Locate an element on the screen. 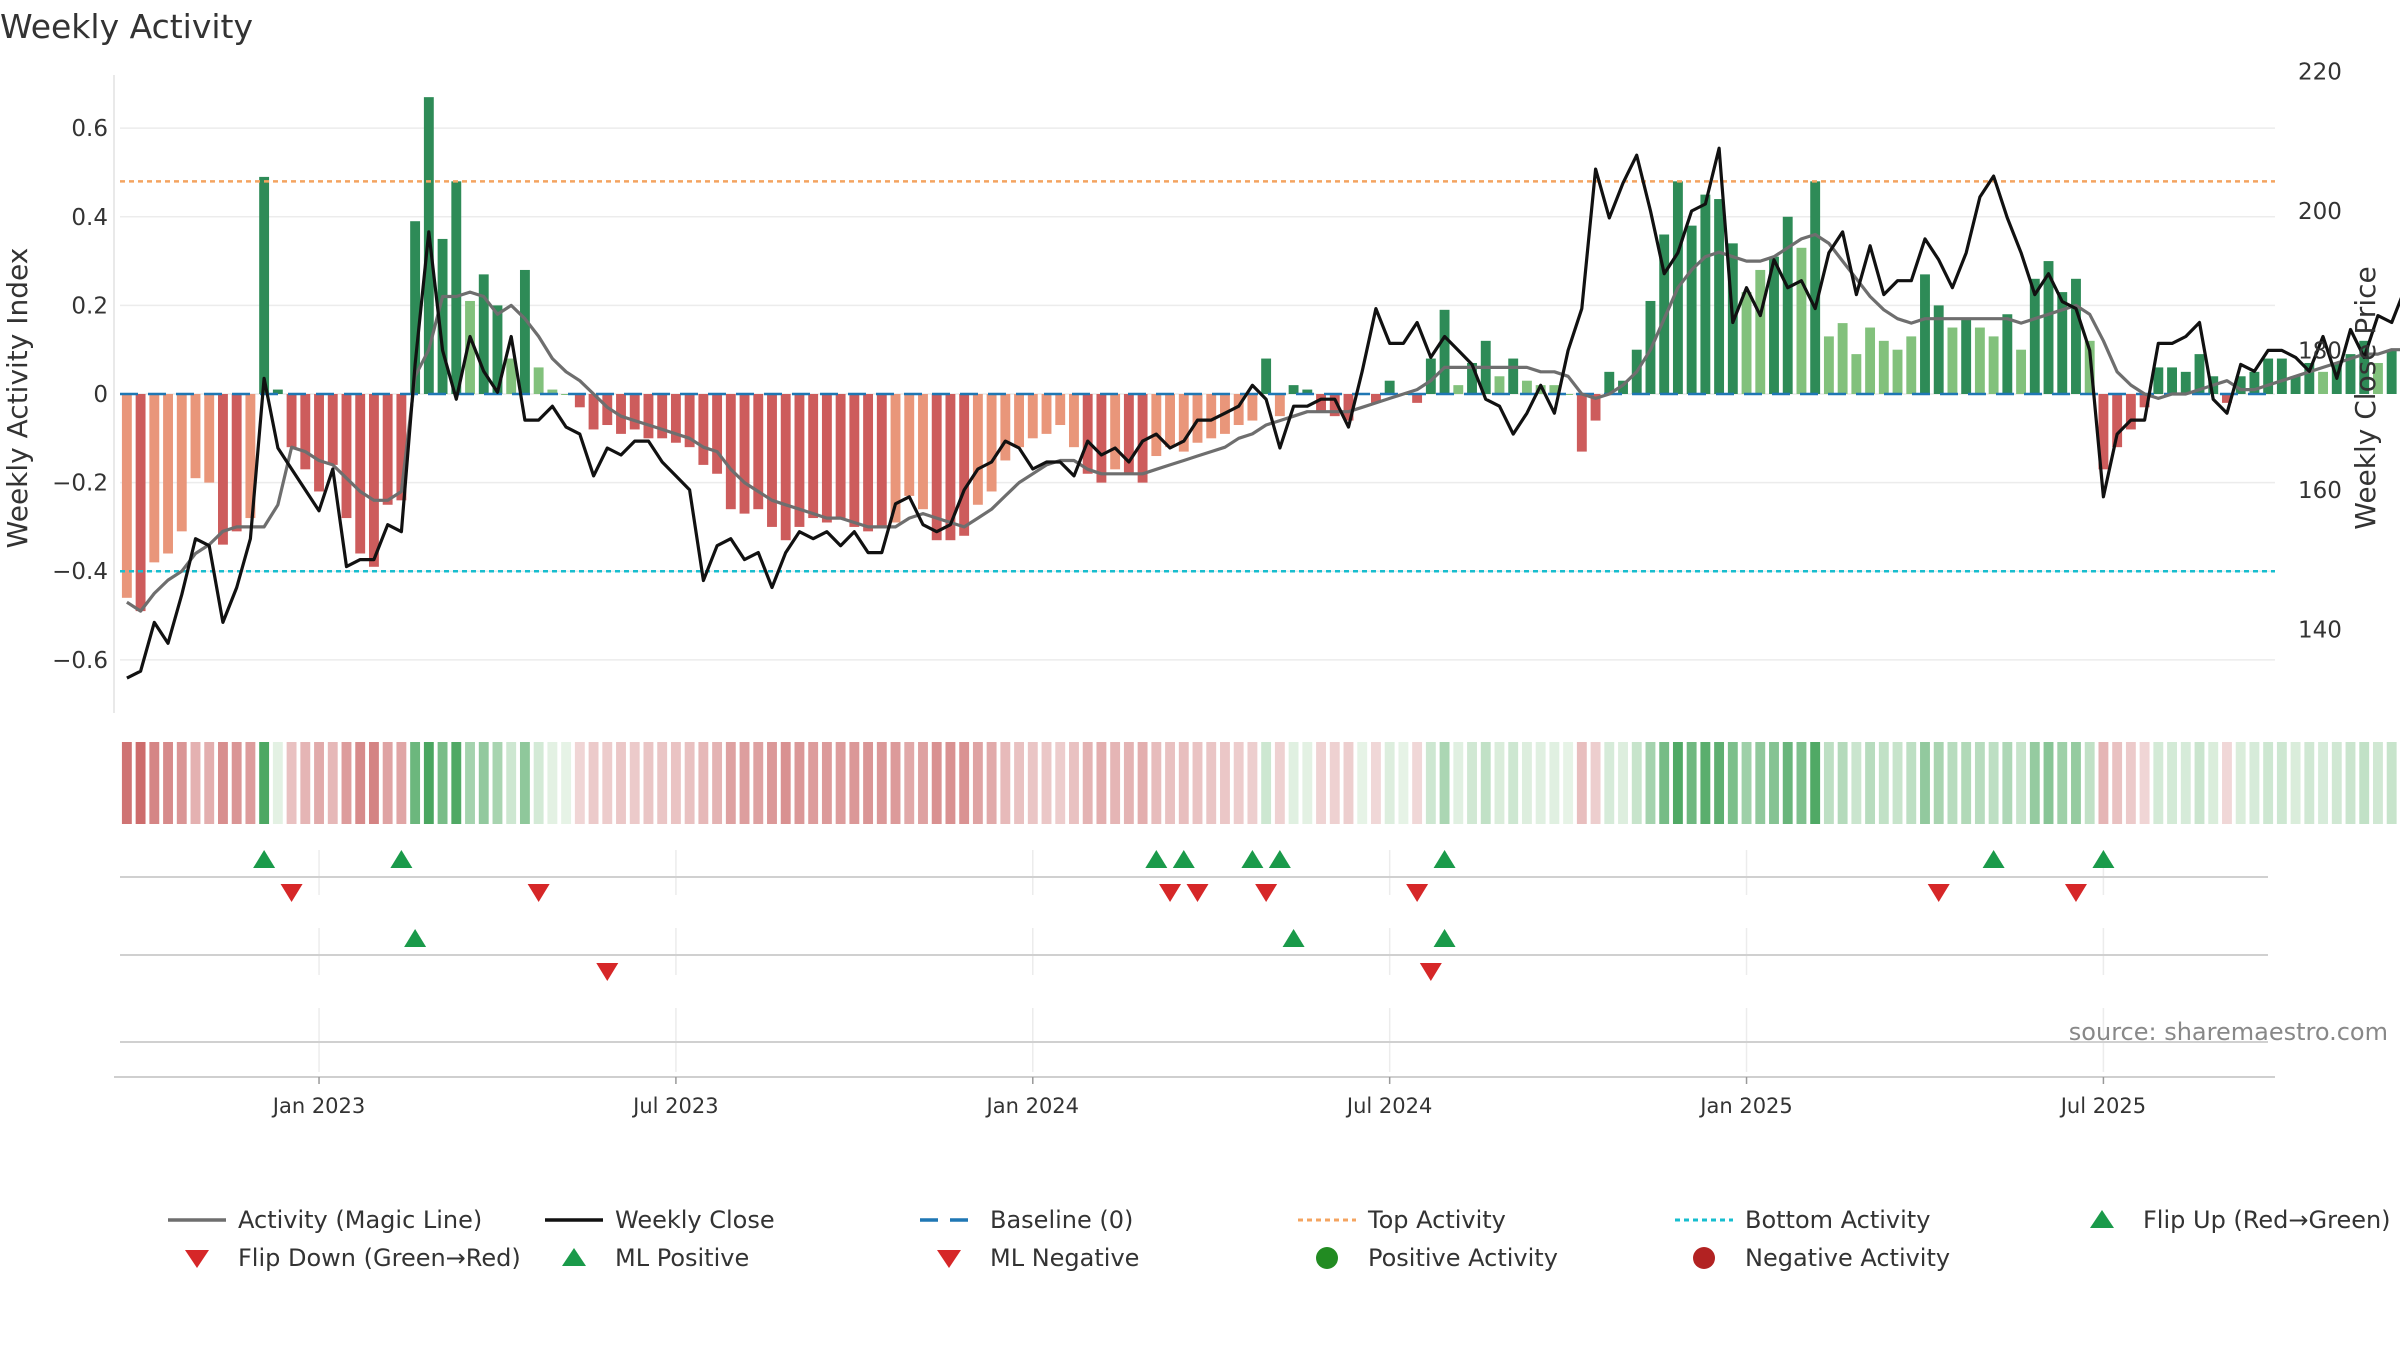  y-tick-label: 0.2 is located at coordinates (89, 306).